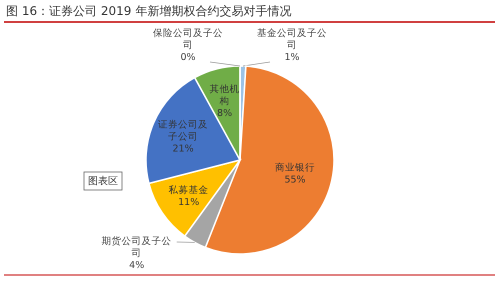 This screenshot has width=499, height=300. Describe the element at coordinates (225, 94) in the screenshot. I see `slice-label: 其他机构` at that location.